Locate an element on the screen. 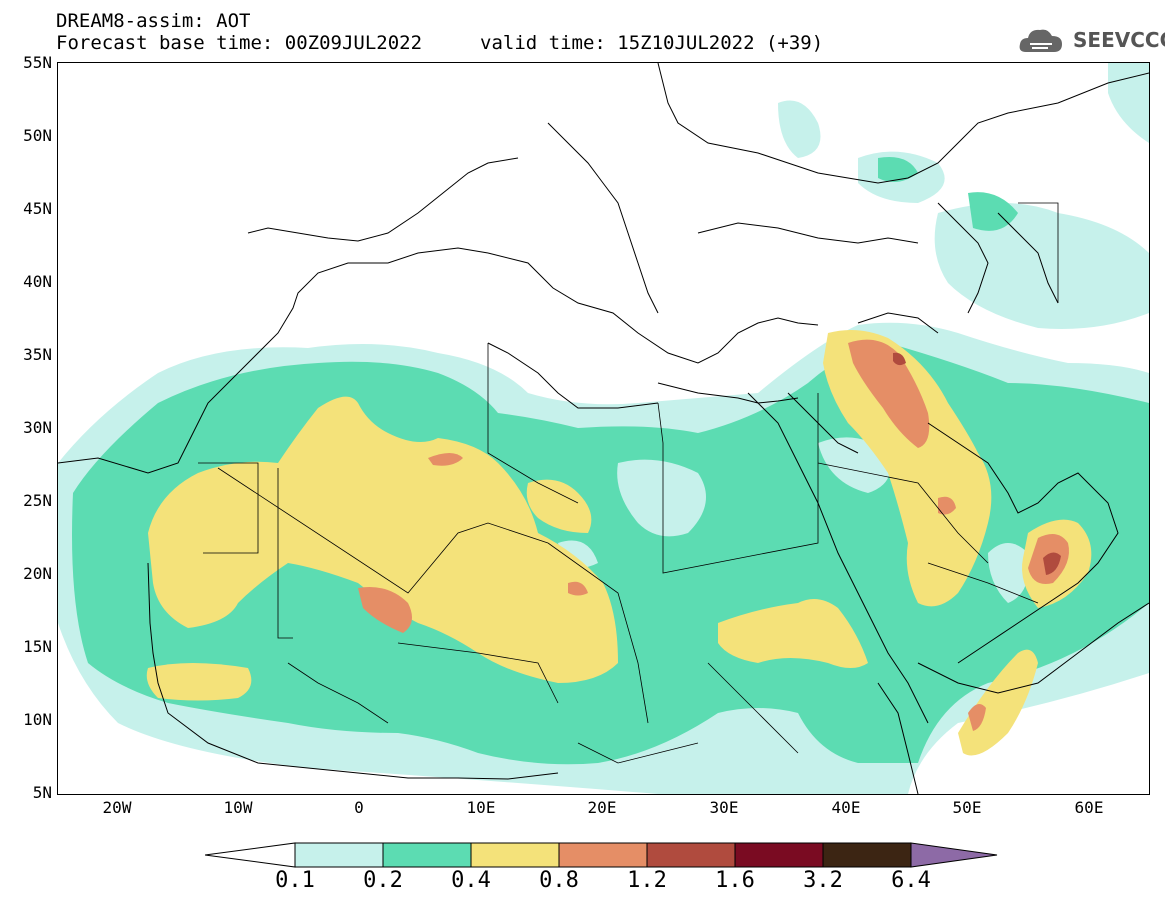  lon-label: 30E is located at coordinates (724, 807).